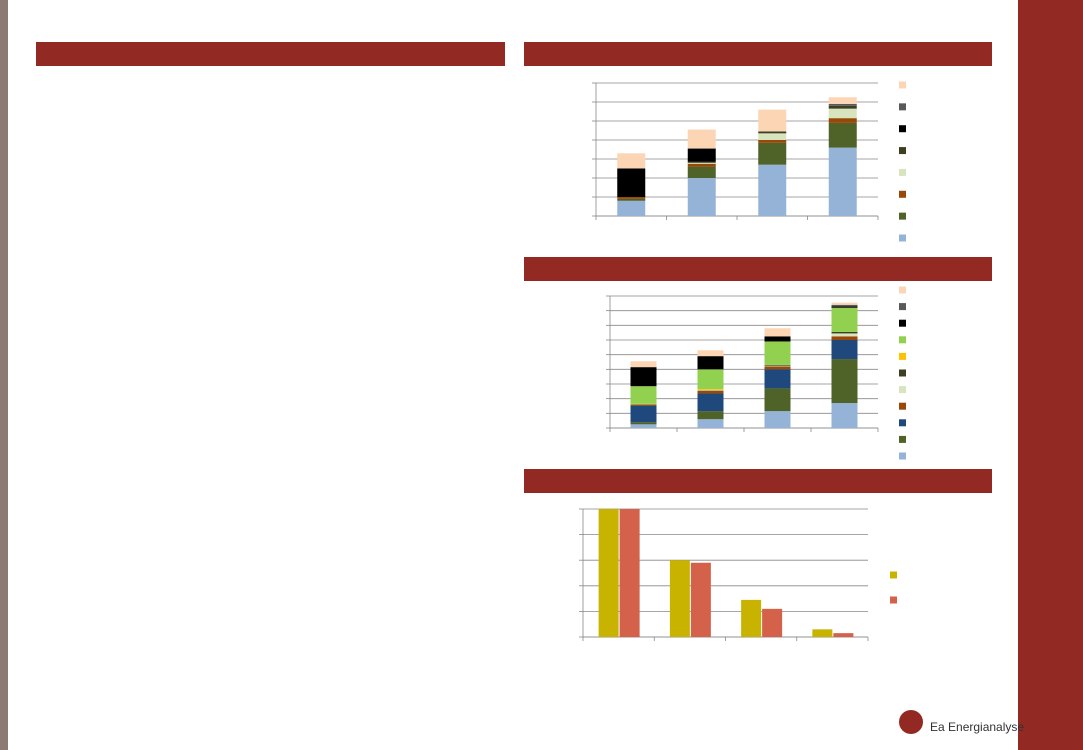 The width and height of the screenshot is (1083, 750). Describe the element at coordinates (4, 375) in the screenshot. I see `left-strip` at that location.